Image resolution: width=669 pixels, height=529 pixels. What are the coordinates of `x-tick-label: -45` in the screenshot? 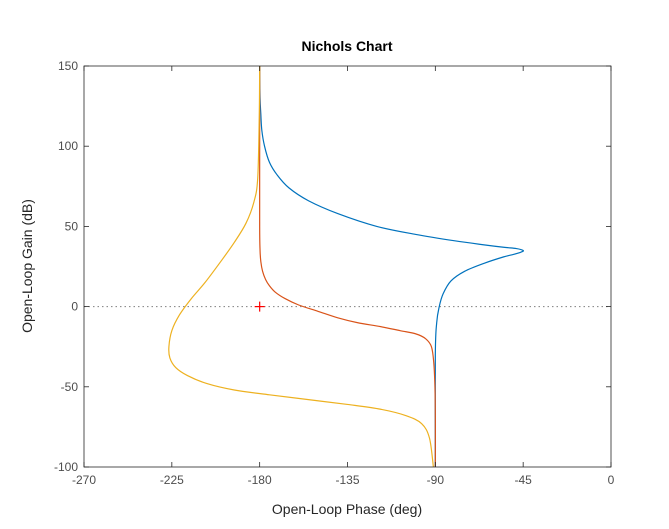 It's located at (523, 480).